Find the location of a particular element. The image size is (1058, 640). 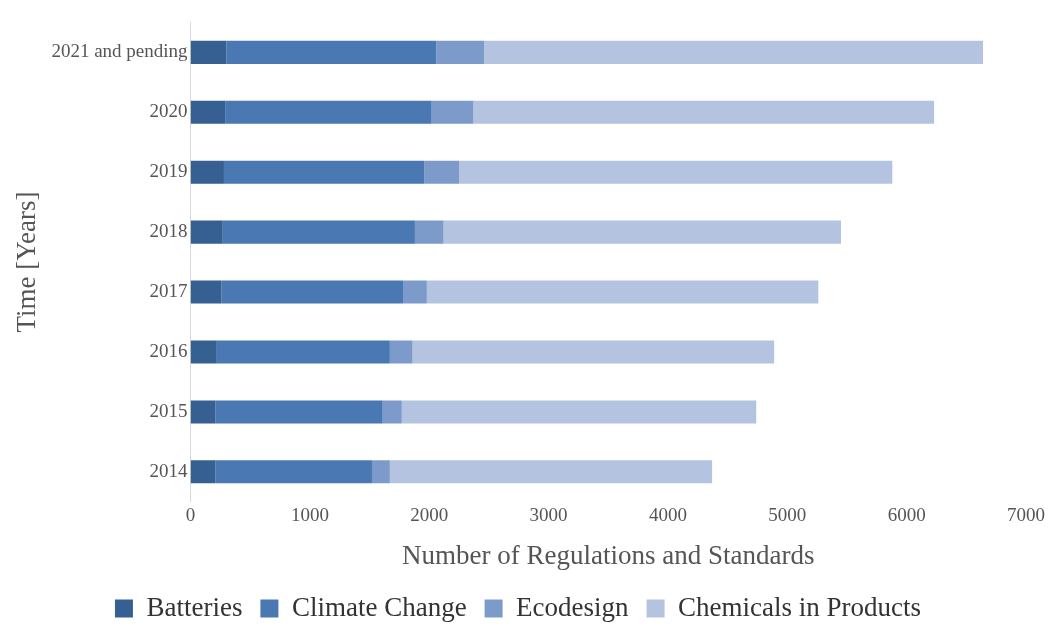

legend-label: Climate Change is located at coordinates (379, 606).